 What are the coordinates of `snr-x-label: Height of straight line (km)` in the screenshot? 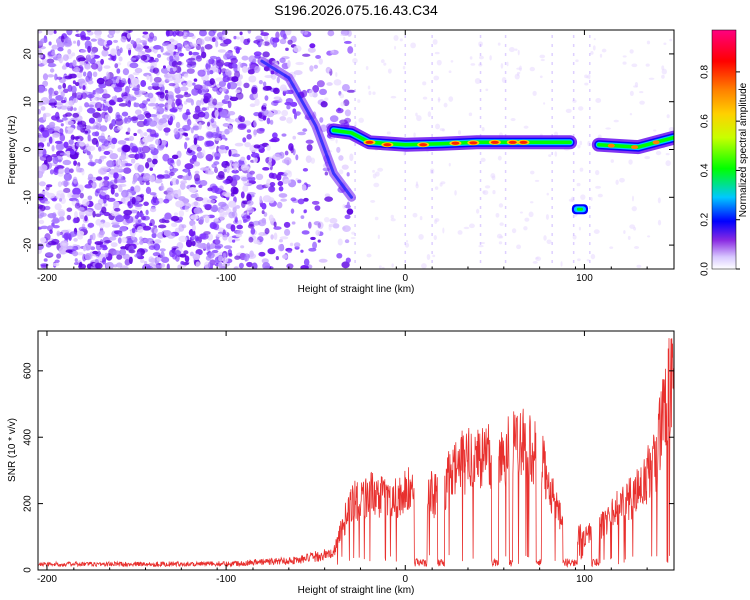 It's located at (356, 590).